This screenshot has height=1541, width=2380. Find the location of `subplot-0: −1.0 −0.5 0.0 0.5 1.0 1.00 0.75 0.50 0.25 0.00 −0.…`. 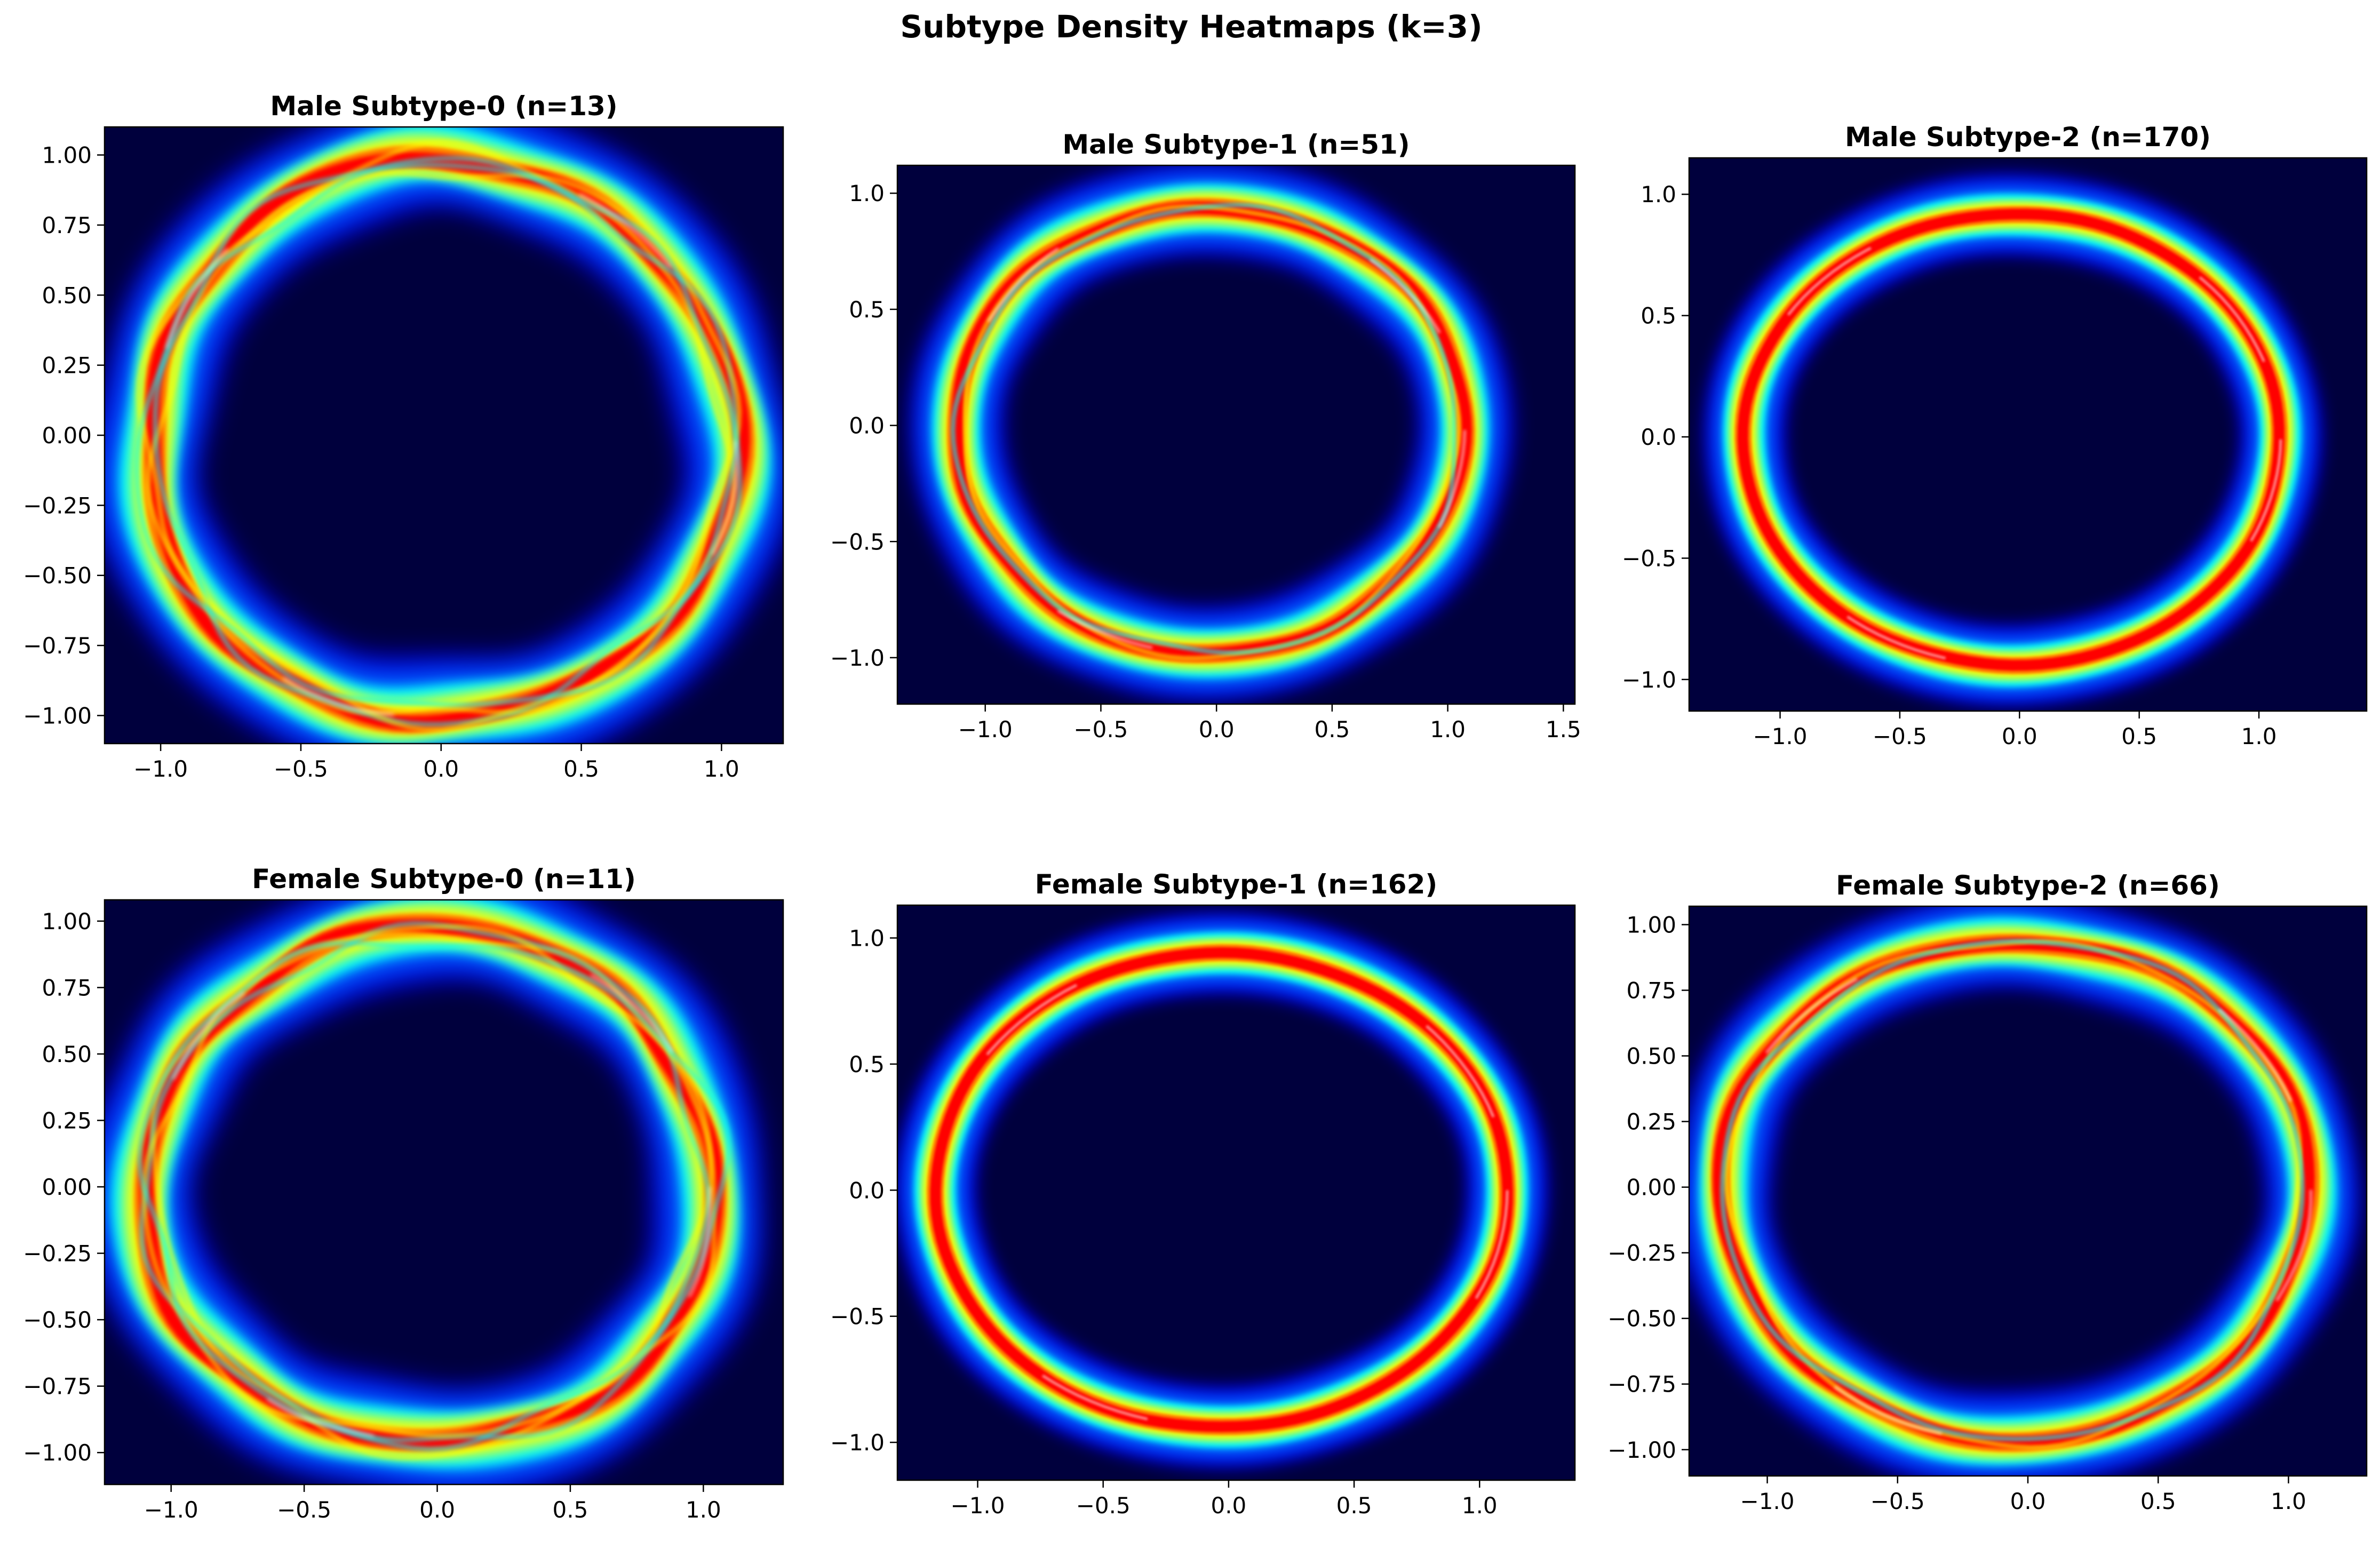

subplot-0: −1.0 −0.5 0.0 0.5 1.0 1.00 0.75 0.50 0.25 0.00 −0.… is located at coordinates (403, 436).